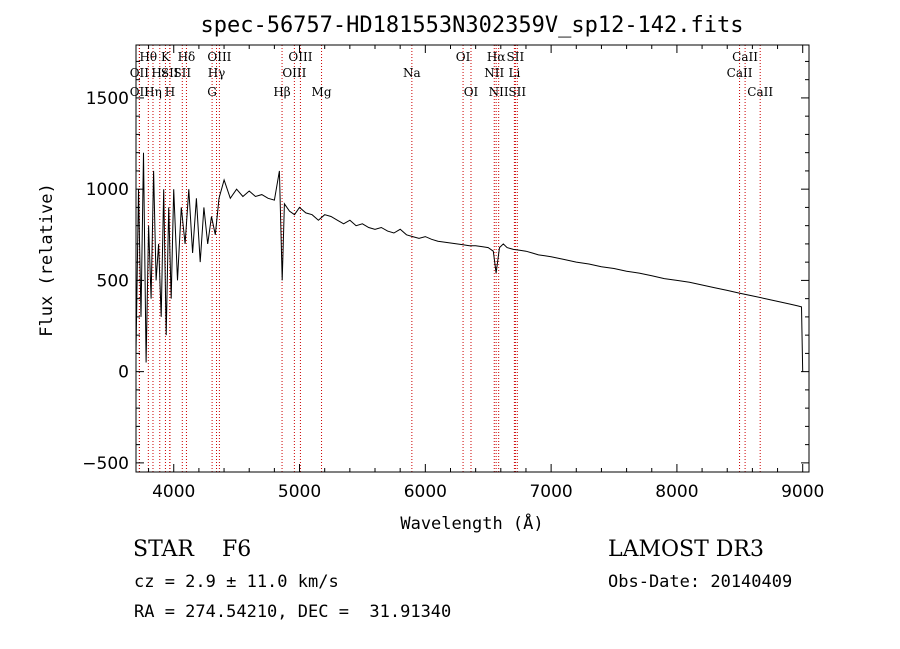 This screenshot has height=649, width=900. What do you see at coordinates (496, 57) in the screenshot?
I see `line-label: Hα` at bounding box center [496, 57].